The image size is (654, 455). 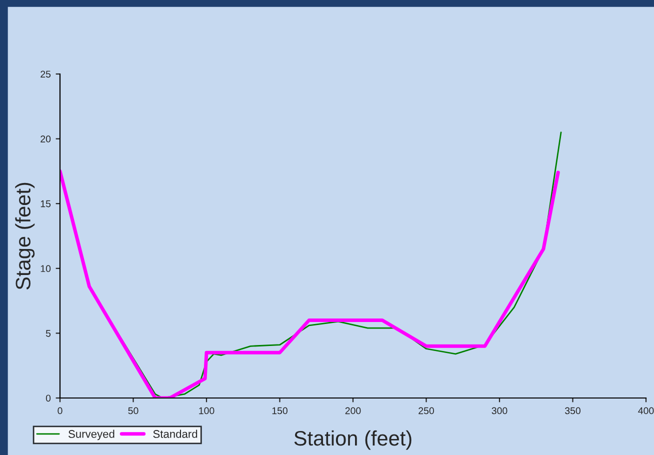 I want to click on y-tick-label: 10, so click(x=45, y=268).